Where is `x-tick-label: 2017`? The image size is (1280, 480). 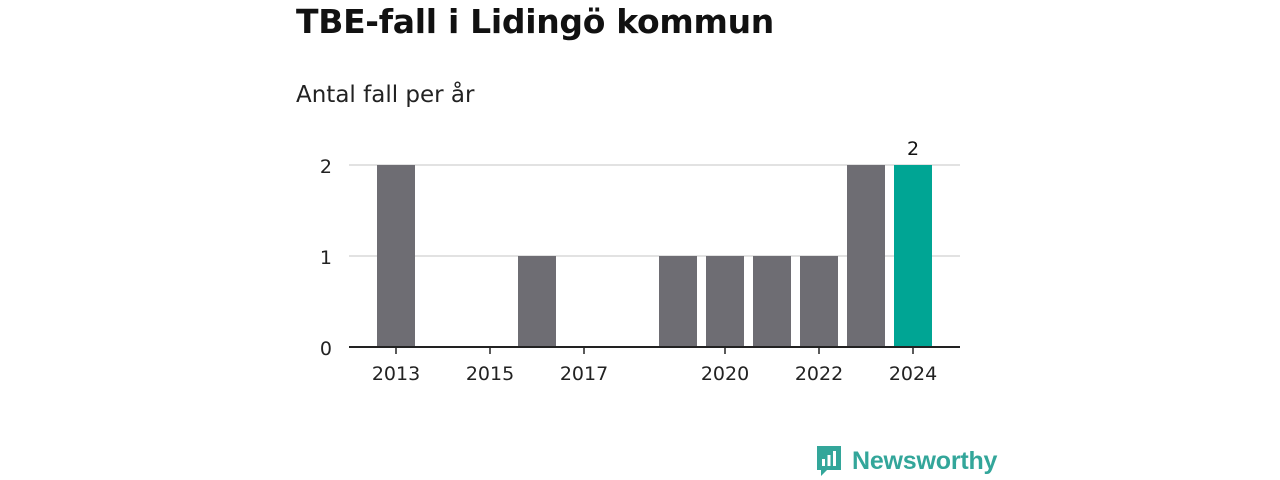
x-tick-label: 2017 is located at coordinates (584, 374).